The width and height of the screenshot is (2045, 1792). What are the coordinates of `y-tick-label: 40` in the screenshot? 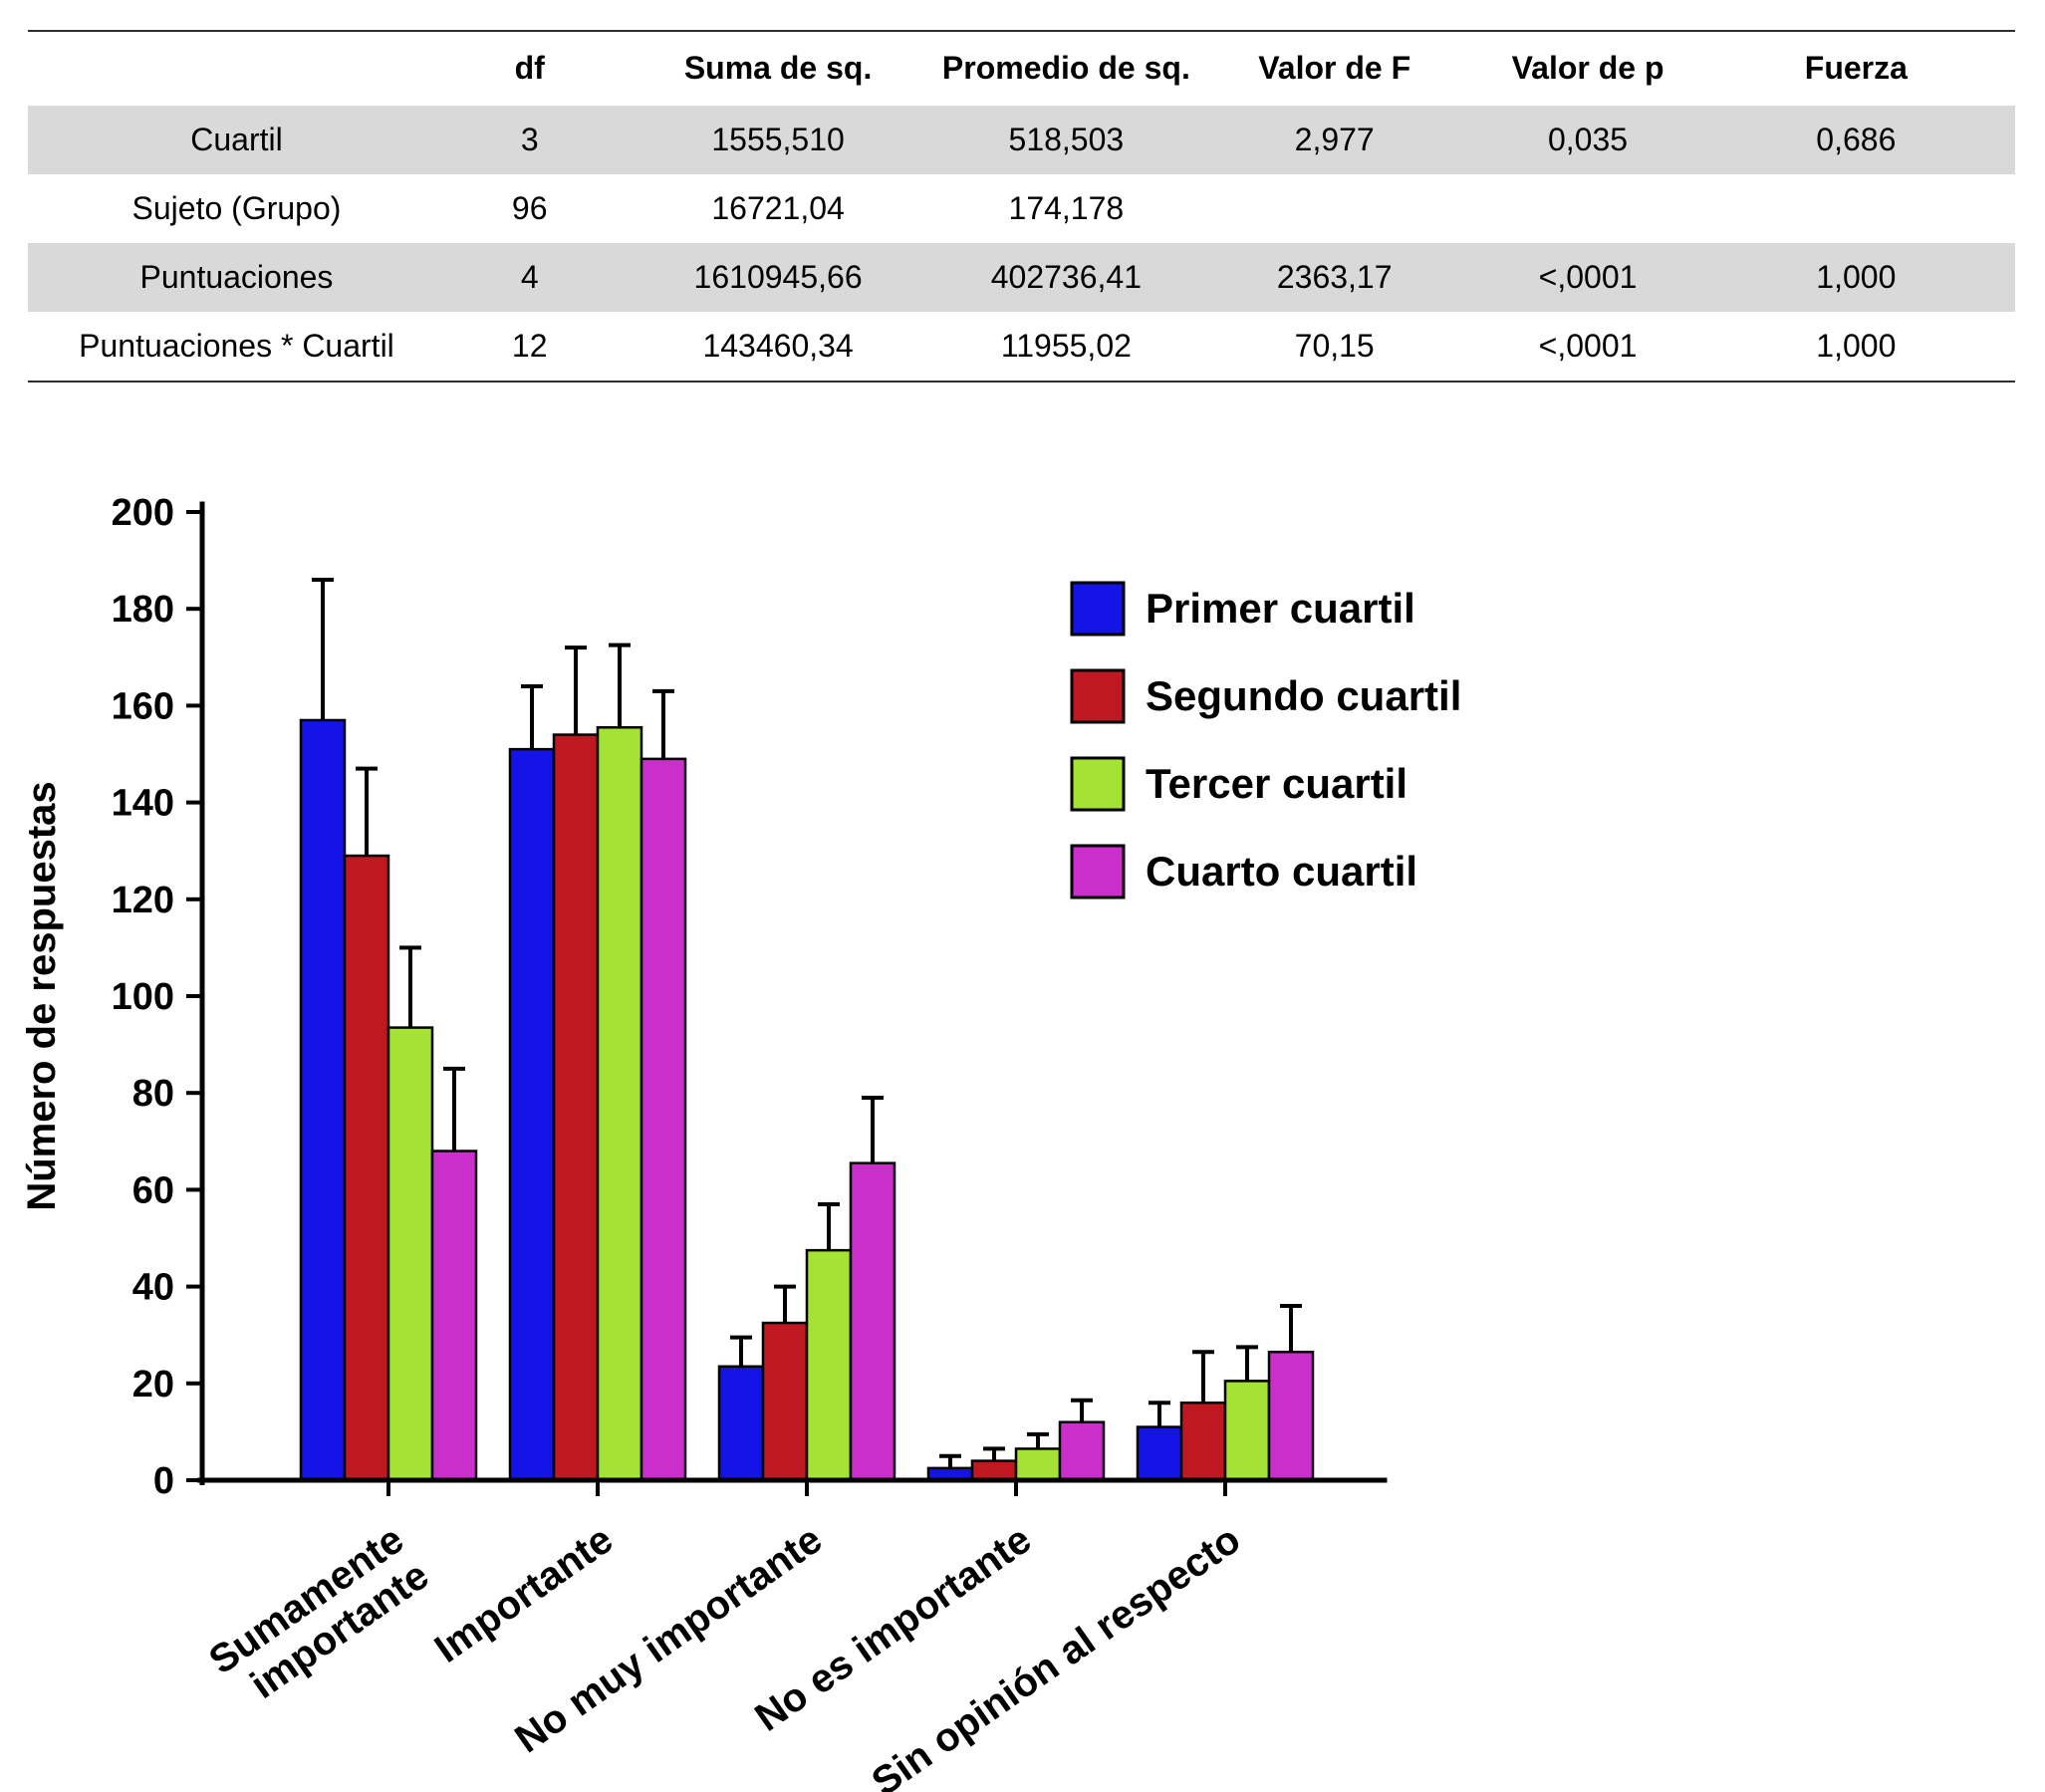 It's located at (153, 1288).